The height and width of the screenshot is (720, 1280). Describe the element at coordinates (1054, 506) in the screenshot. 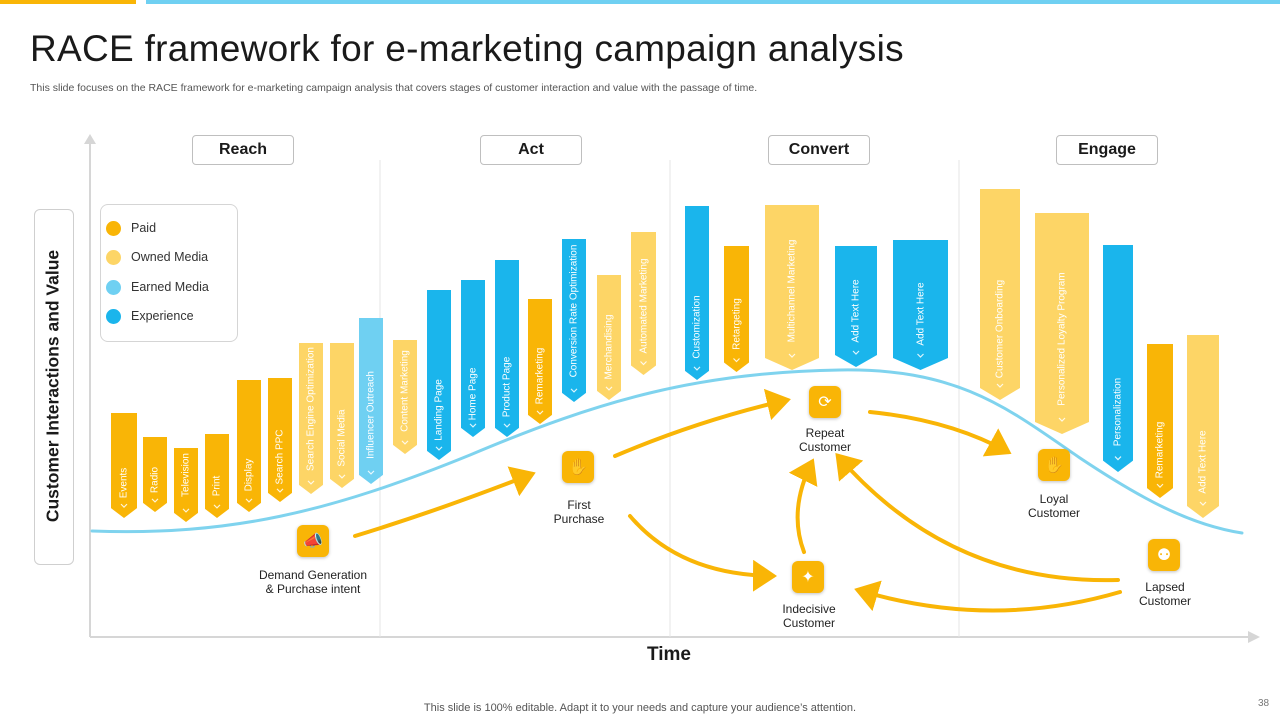

I see `node-label: Loyal Customer` at that location.